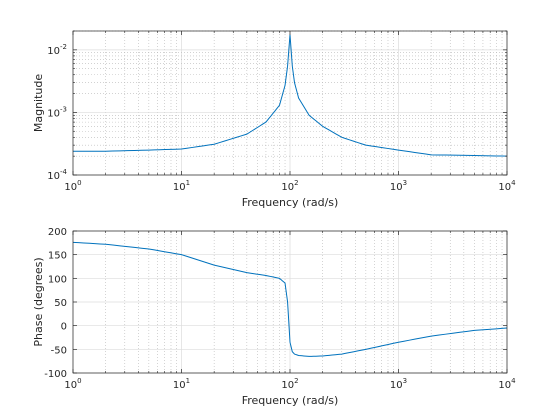 The image size is (560, 420). I want to click on y-tick-label: 10-3, so click(57, 112).